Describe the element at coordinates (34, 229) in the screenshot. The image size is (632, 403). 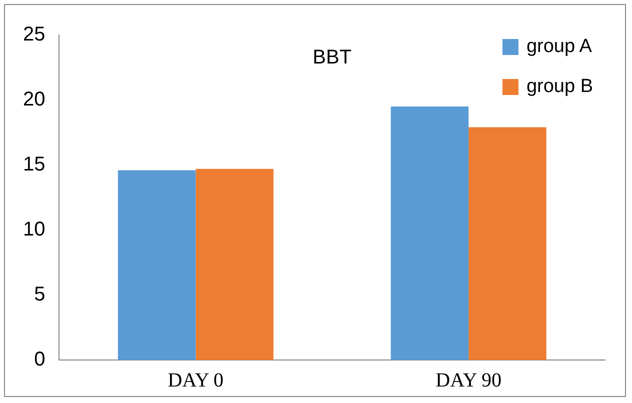
I see `y-tick-label: 10` at that location.